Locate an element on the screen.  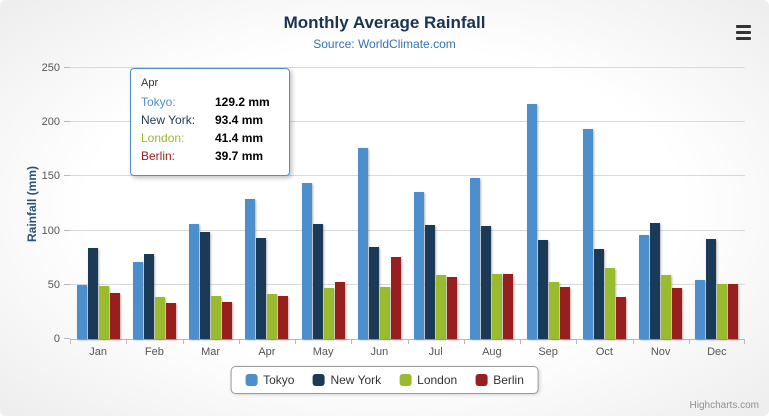
bar-london-may is located at coordinates (328, 313).